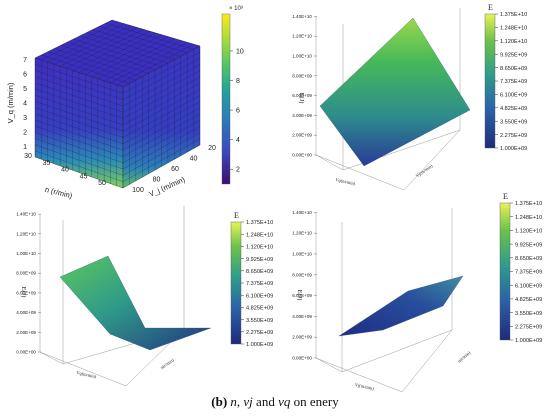 This screenshot has height=418, width=550. I want to click on cube-x-label: n (r/min), so click(59, 193).